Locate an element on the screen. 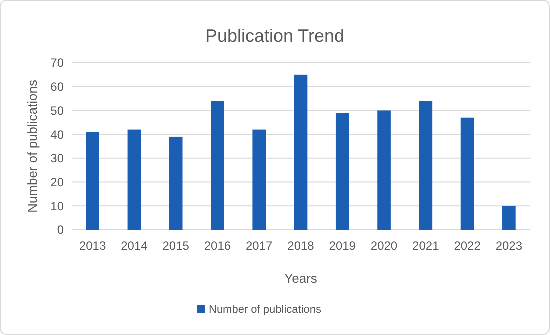  x-axis-title: Years is located at coordinates (301, 278).